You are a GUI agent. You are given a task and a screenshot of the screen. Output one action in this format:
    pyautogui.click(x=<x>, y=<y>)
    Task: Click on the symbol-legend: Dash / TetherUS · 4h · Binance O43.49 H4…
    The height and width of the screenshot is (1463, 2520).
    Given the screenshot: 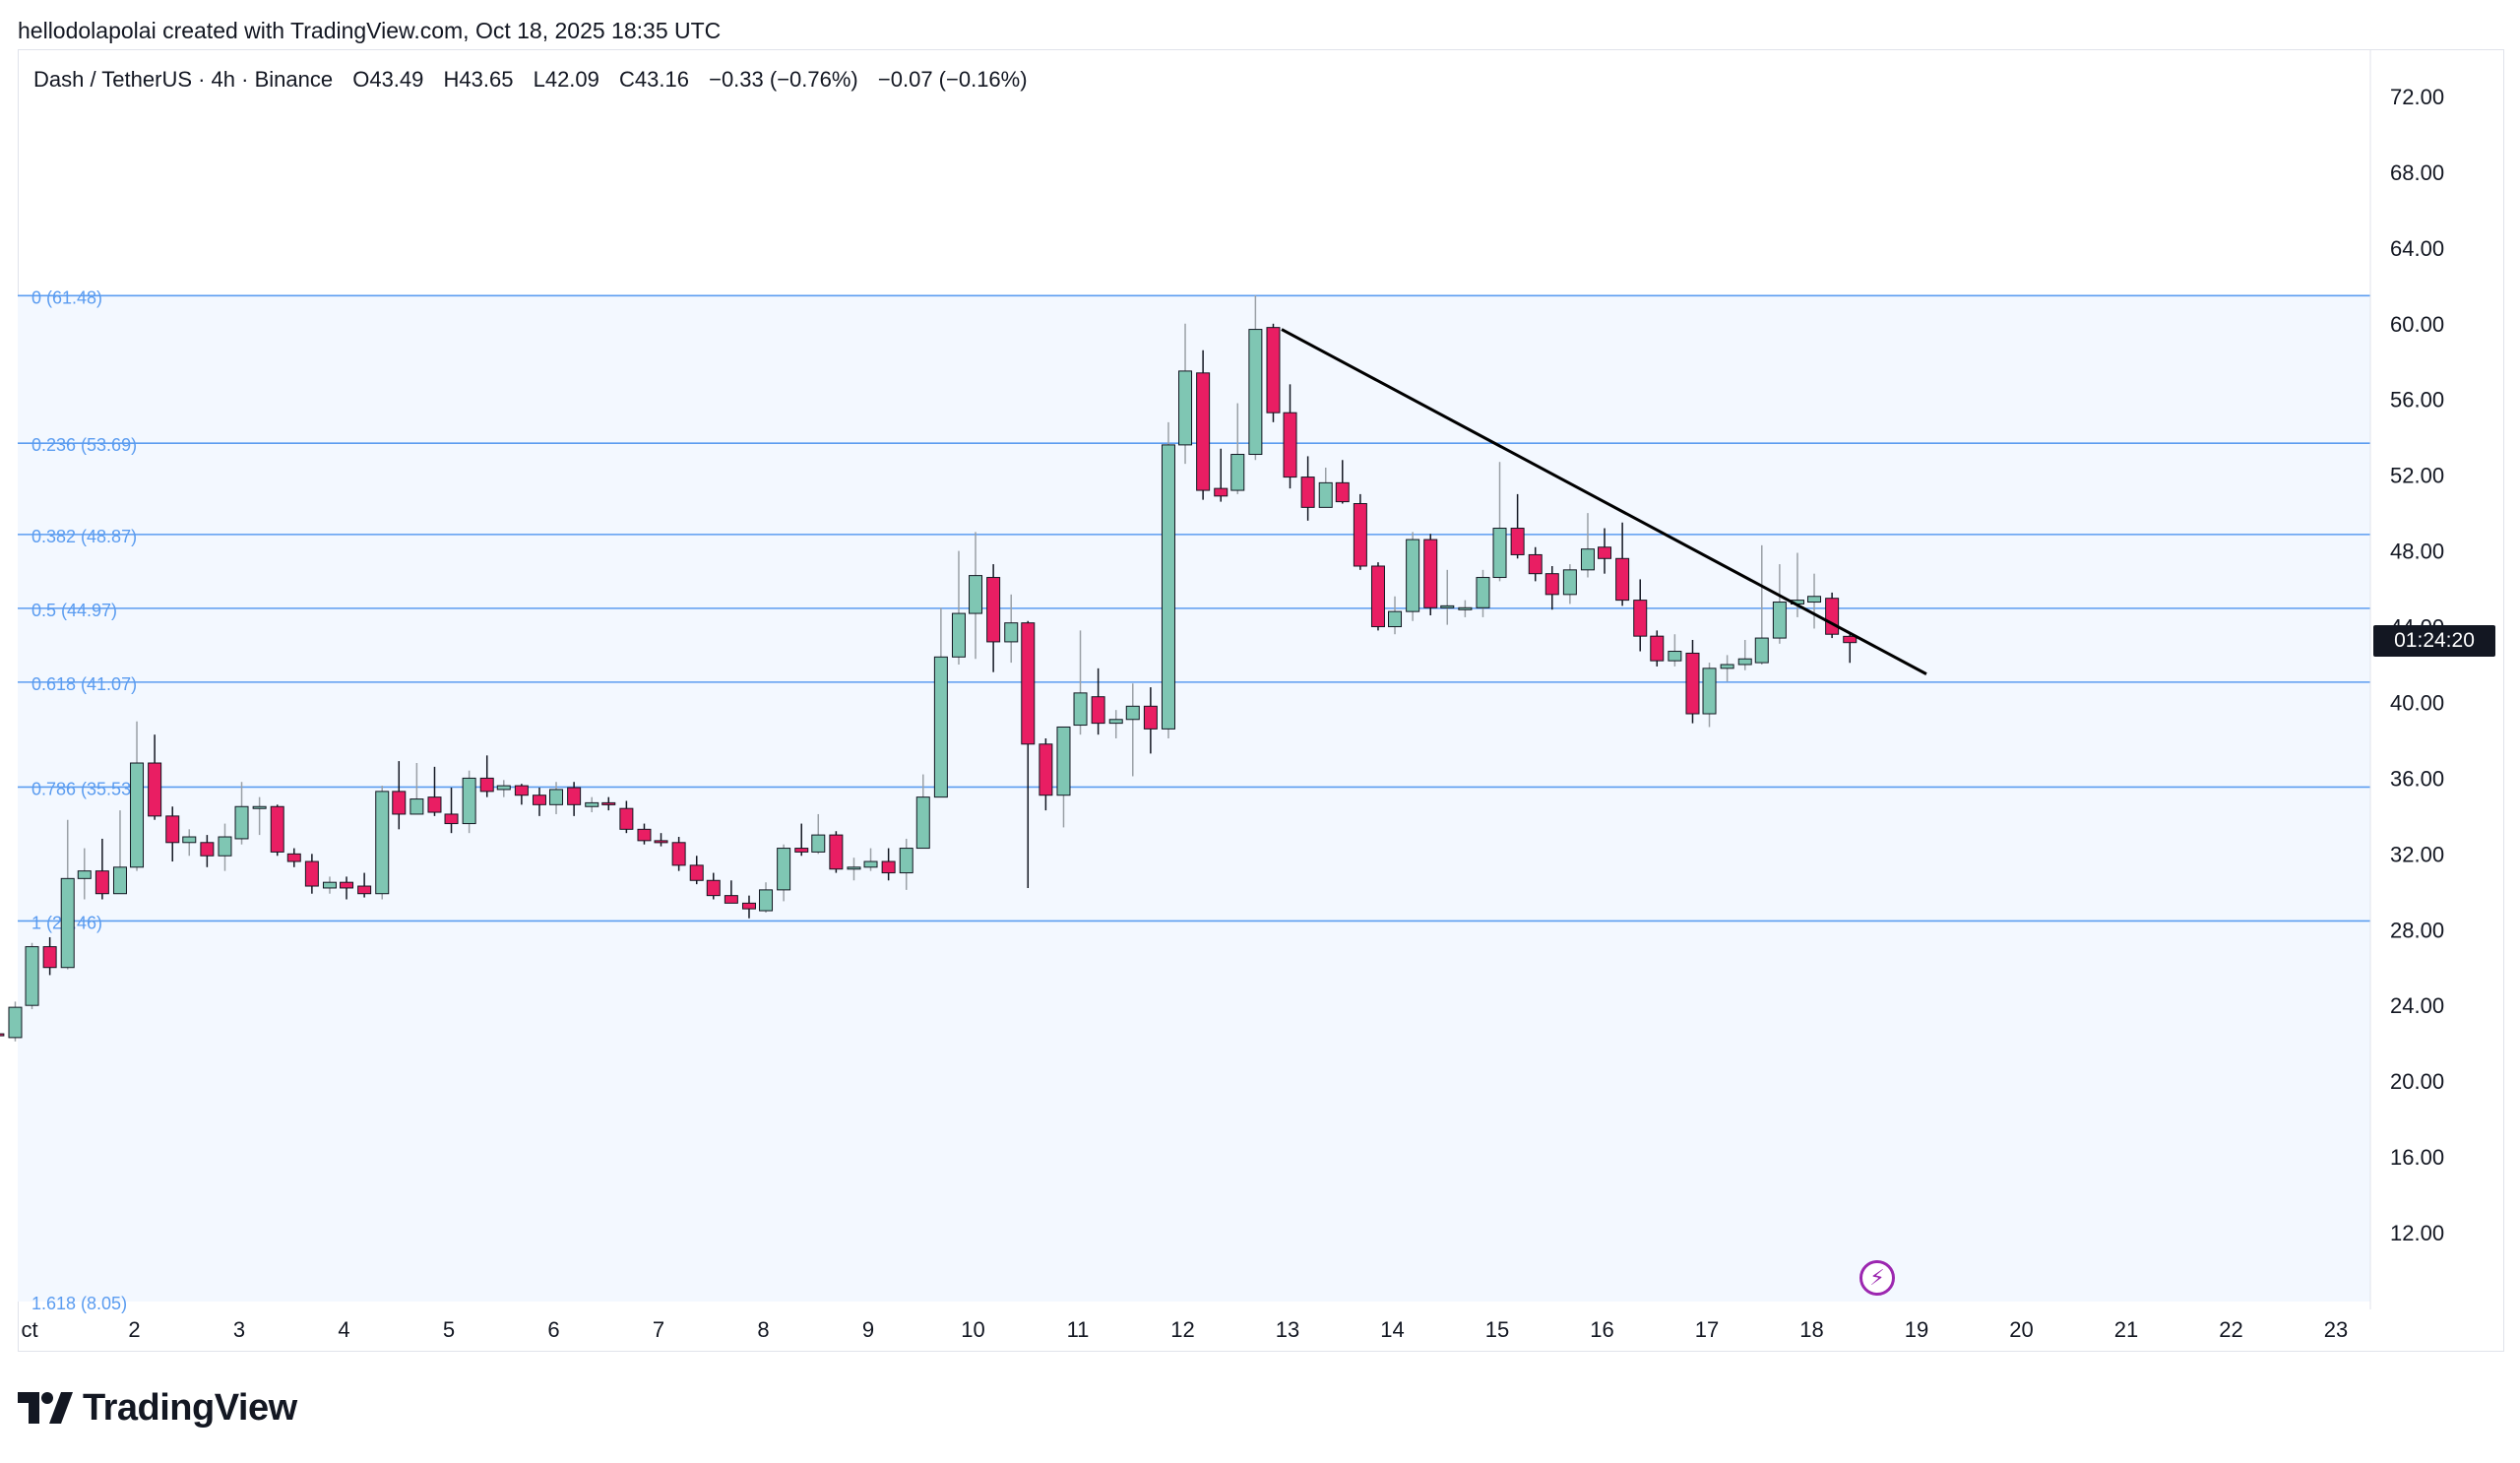 What is the action you would take?
    pyautogui.click(x=537, y=80)
    